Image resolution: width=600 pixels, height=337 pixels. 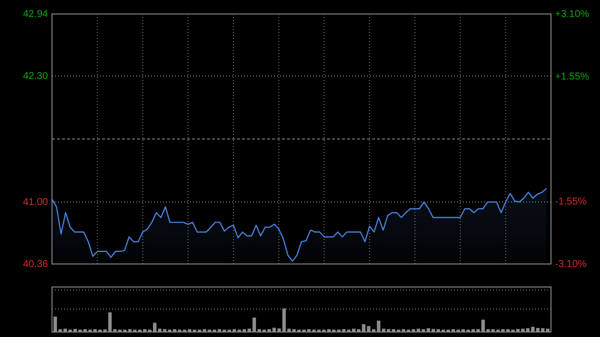 What do you see at coordinates (572, 77) in the screenshot?
I see `y2-tick-label: +1.55%` at bounding box center [572, 77].